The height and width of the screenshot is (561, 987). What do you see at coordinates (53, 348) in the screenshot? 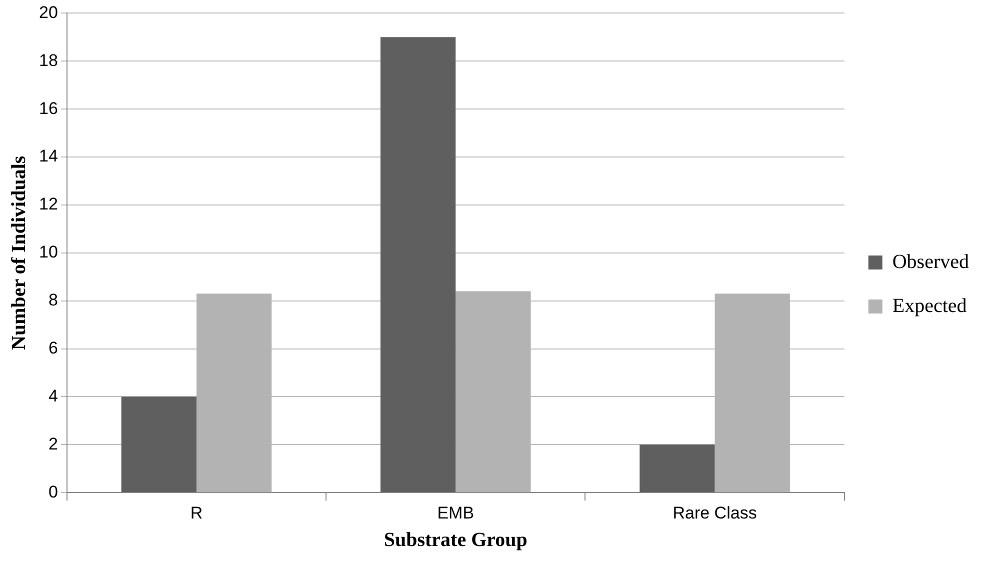
I see `y-tick-label: 6` at bounding box center [53, 348].